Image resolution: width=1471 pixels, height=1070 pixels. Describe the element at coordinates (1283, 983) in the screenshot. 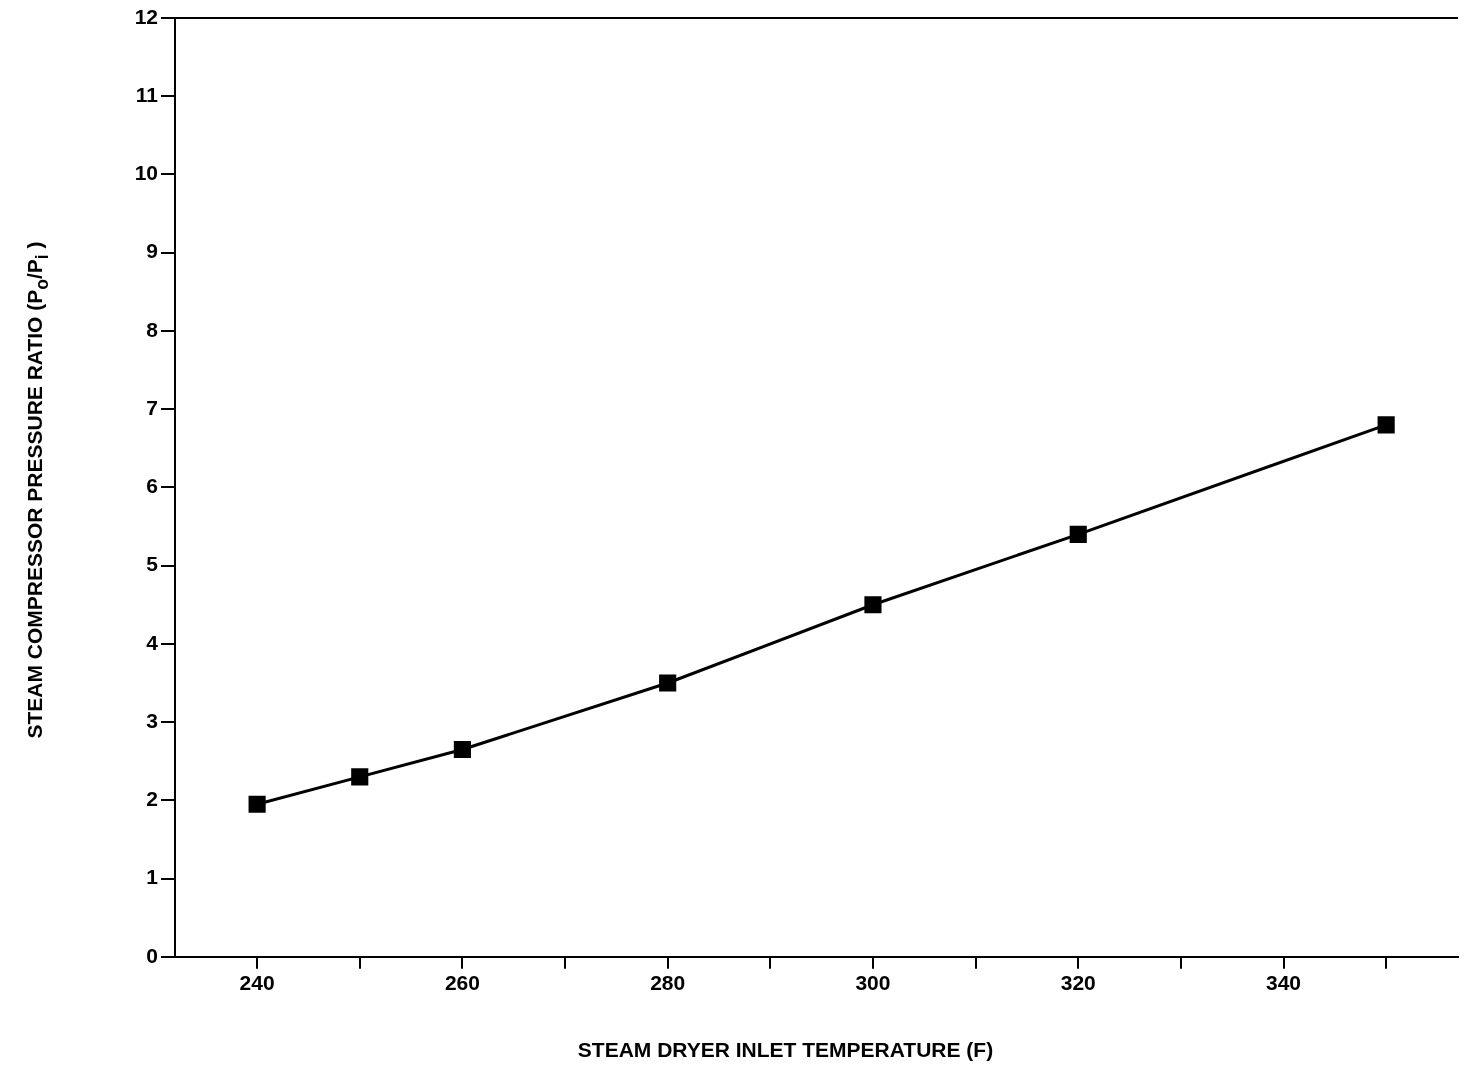

I see `x-tick-label: 340` at that location.